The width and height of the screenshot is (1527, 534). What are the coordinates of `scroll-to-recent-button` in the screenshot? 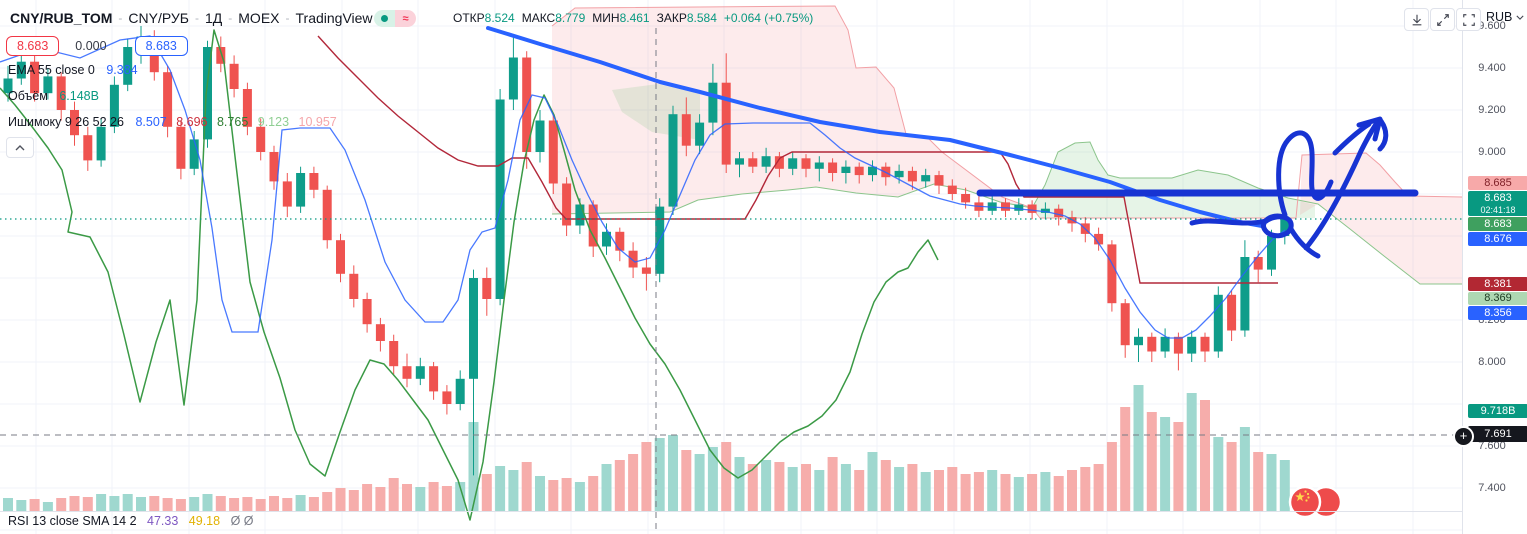 It's located at (1416, 19).